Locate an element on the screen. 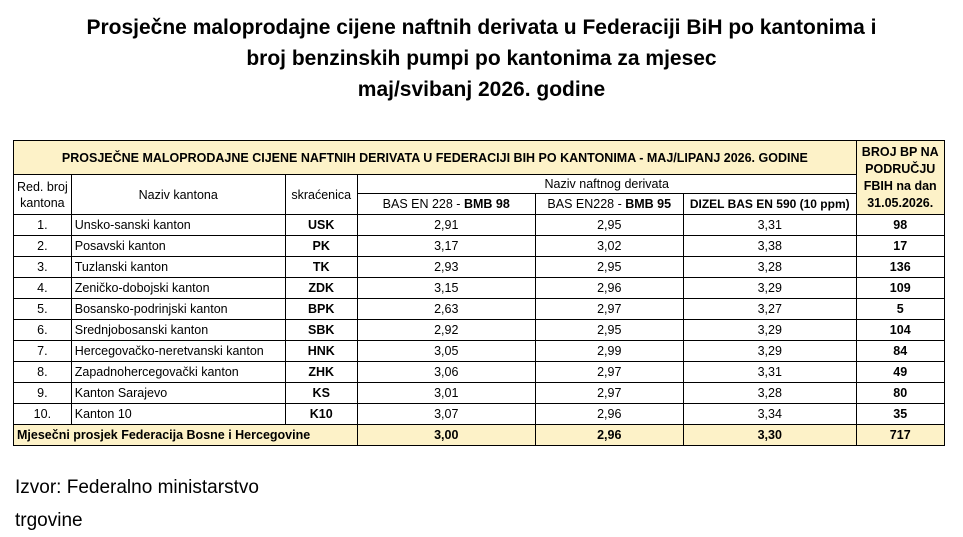  source-note: Izvor: Federalno ministarstvo trgovine is located at coordinates (137, 504).